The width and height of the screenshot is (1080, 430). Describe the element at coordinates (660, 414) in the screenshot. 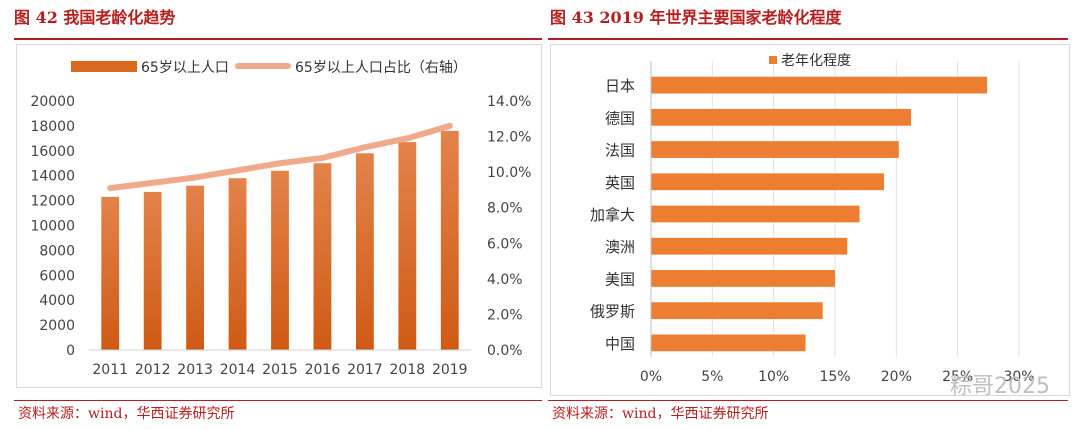

I see `right-source: 资料来源：wind，华西证券研究所` at that location.